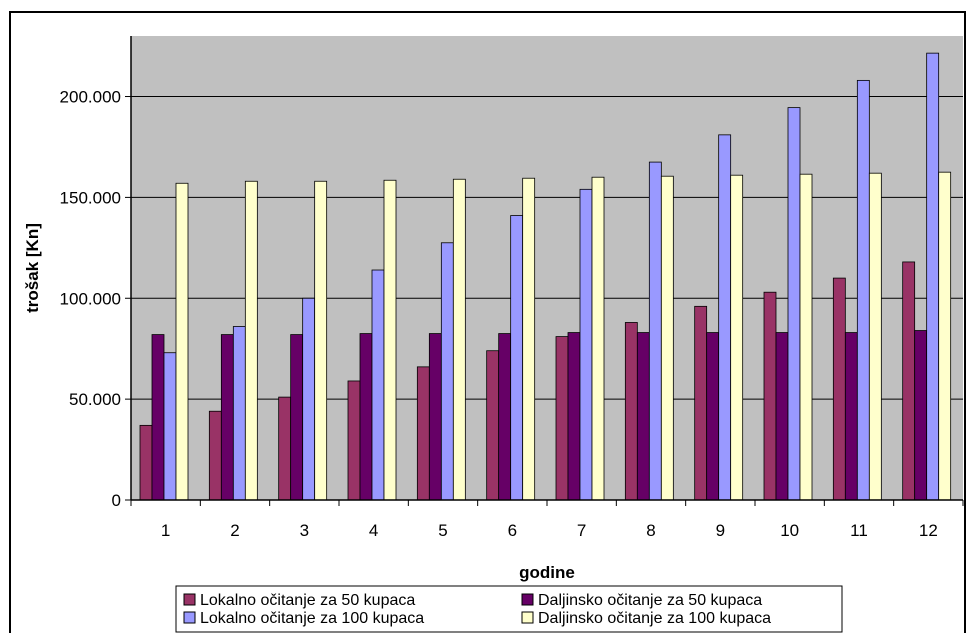  Describe the element at coordinates (512, 530) in the screenshot. I see `x-tick-label: 6` at that location.